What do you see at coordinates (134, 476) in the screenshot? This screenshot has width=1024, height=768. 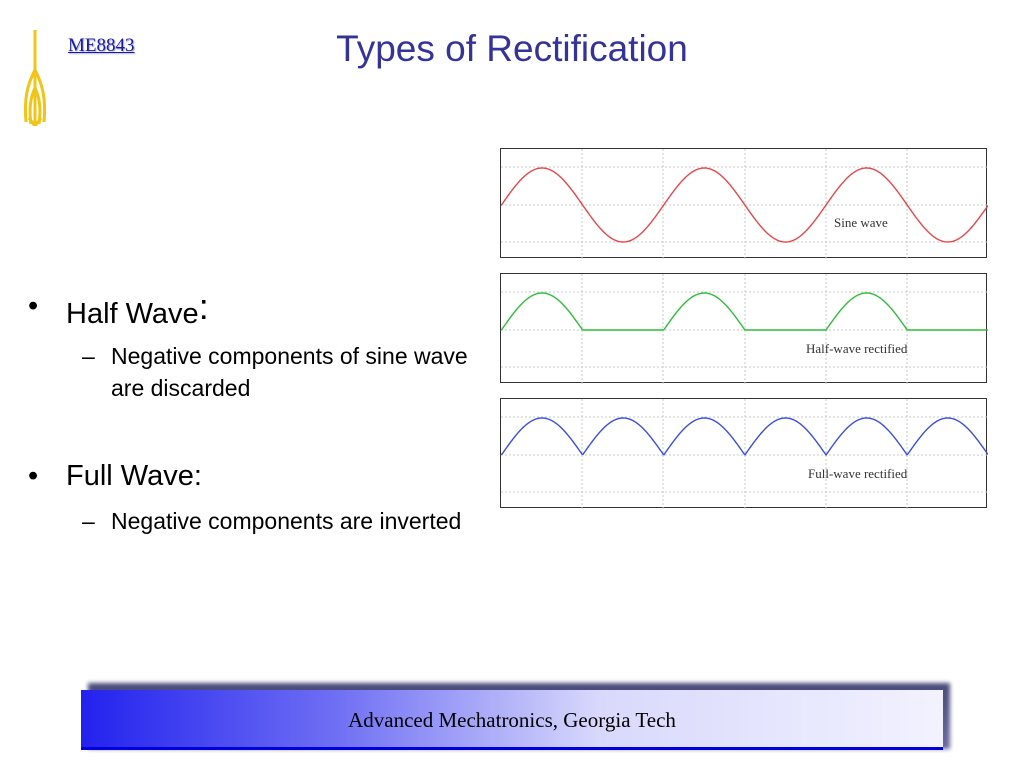 I see `bullet-label: Full Wave:` at bounding box center [134, 476].